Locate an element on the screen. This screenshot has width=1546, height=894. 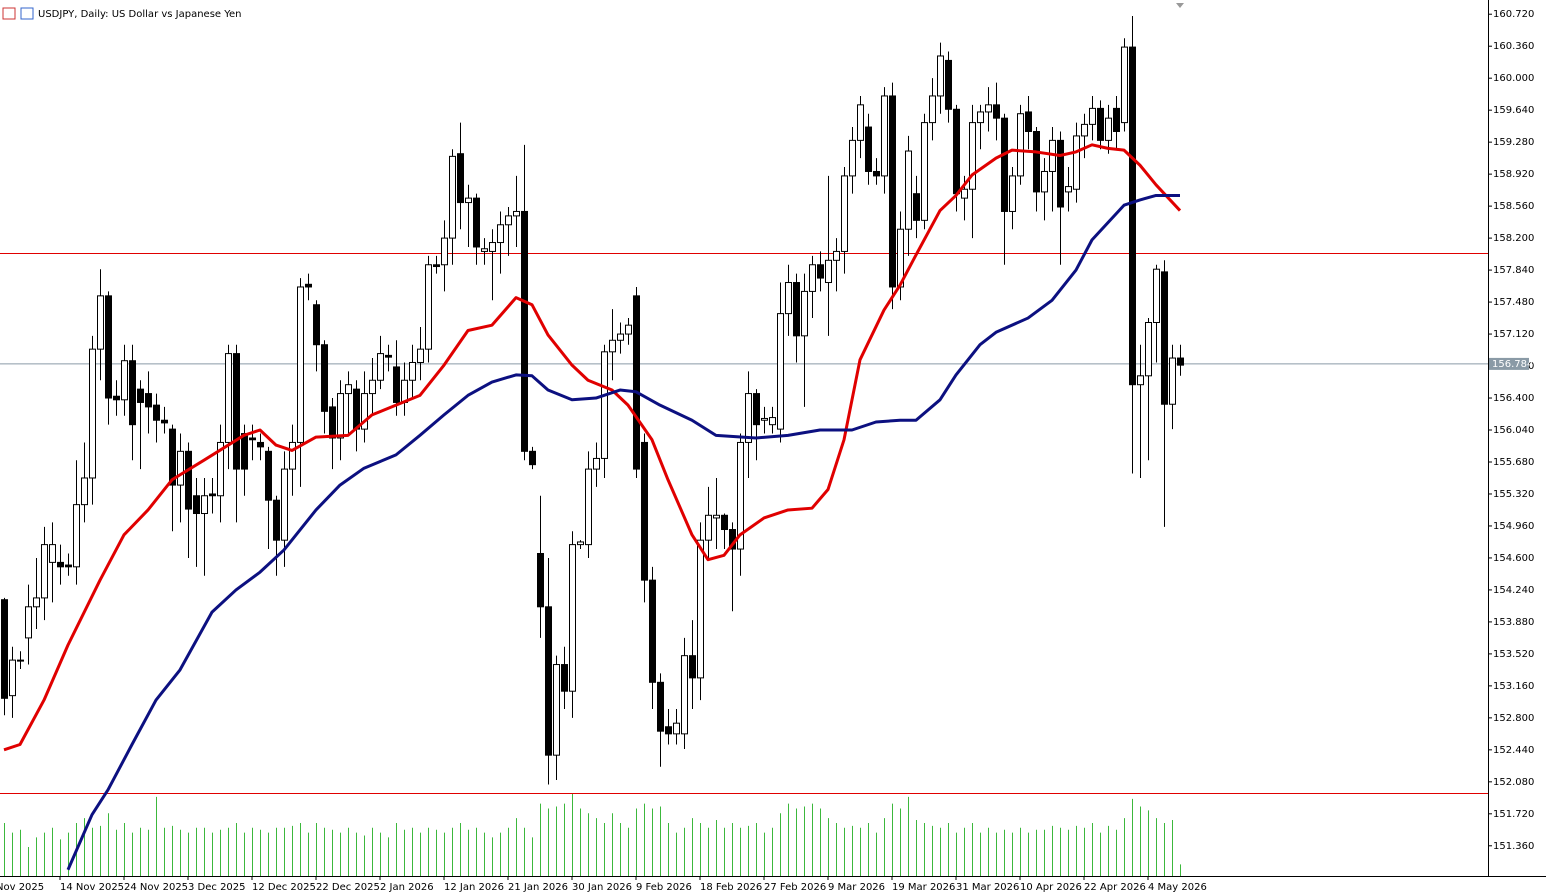
y-tick-label: 160.360 is located at coordinates (1513, 46).